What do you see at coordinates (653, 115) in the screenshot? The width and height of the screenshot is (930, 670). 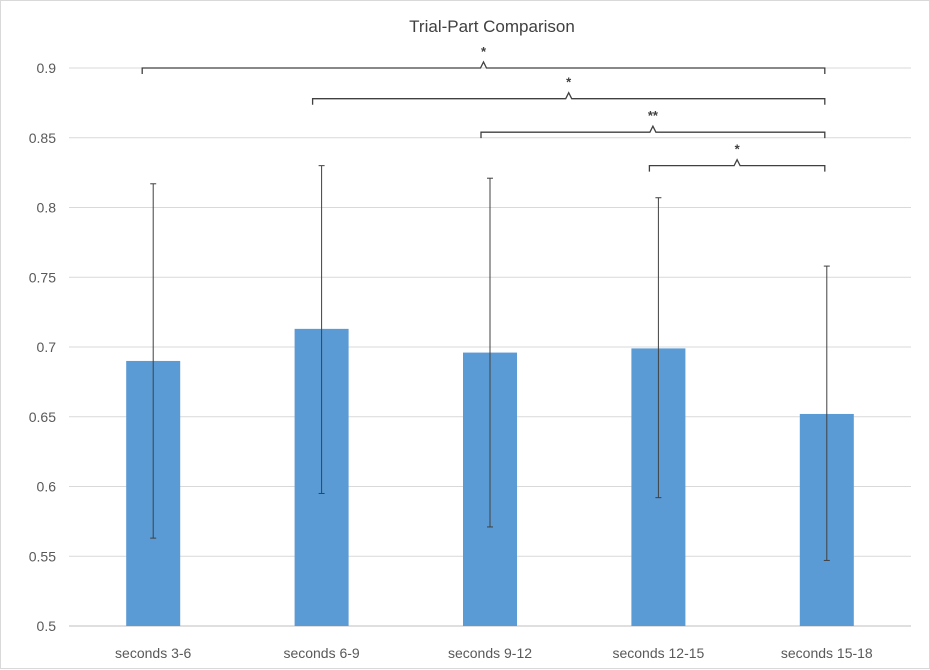 I see `significance-label: **` at bounding box center [653, 115].